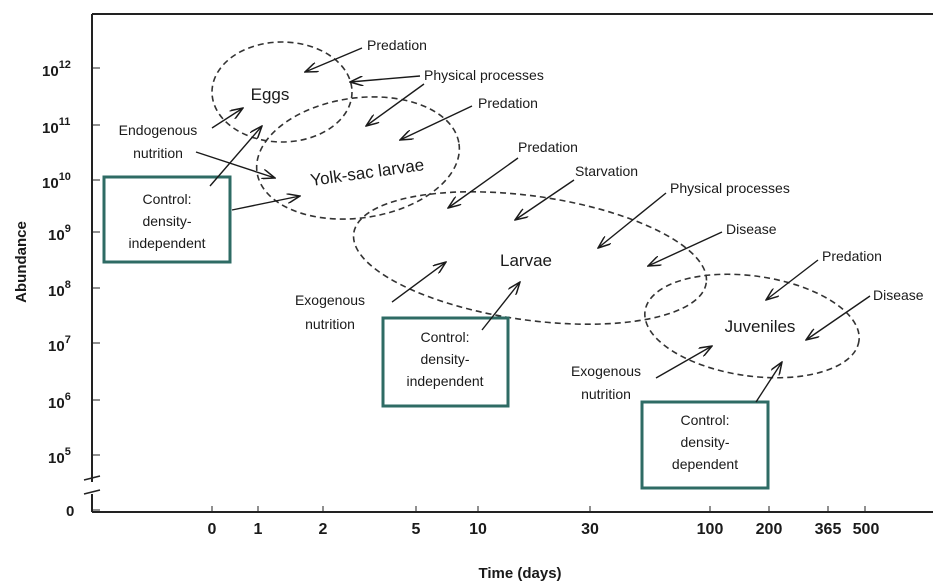 The height and width of the screenshot is (588, 933). What do you see at coordinates (56, 126) in the screenshot?
I see `y-tick-1e11: 10¹¹` at bounding box center [56, 126].